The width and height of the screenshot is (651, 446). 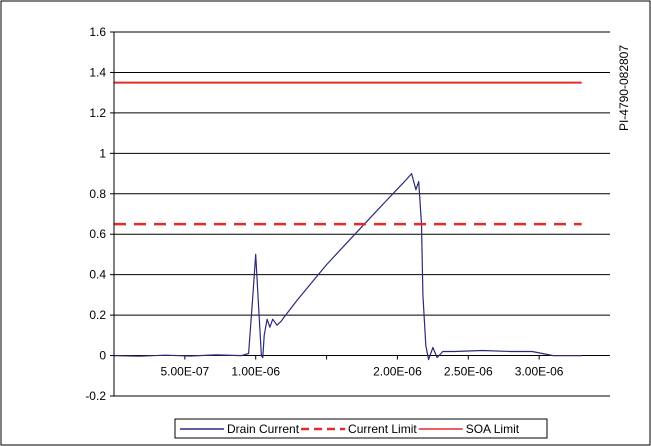 What do you see at coordinates (468, 372) in the screenshot?
I see `x-tick-label: 2.50E-06` at bounding box center [468, 372].